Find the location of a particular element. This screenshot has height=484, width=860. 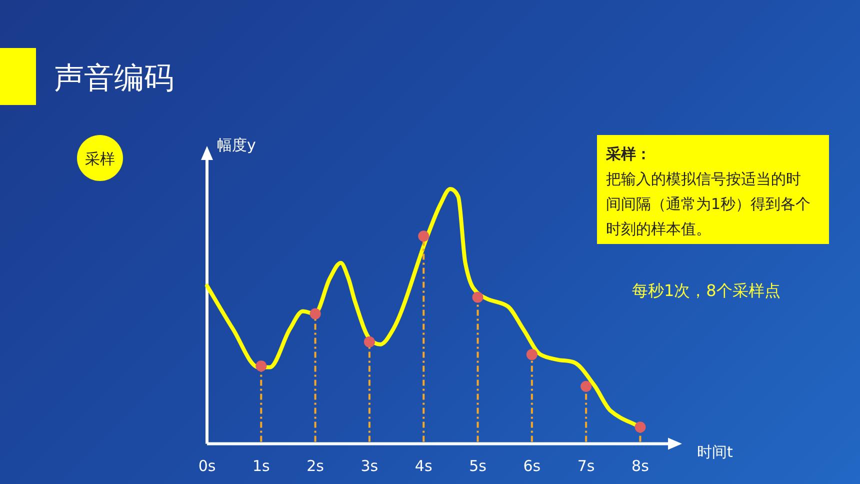

annotation: 把输入的模拟信号按适当的时间间隔（通常为1秒）得到各个时刻的样本值。 is located at coordinates (709, 204).